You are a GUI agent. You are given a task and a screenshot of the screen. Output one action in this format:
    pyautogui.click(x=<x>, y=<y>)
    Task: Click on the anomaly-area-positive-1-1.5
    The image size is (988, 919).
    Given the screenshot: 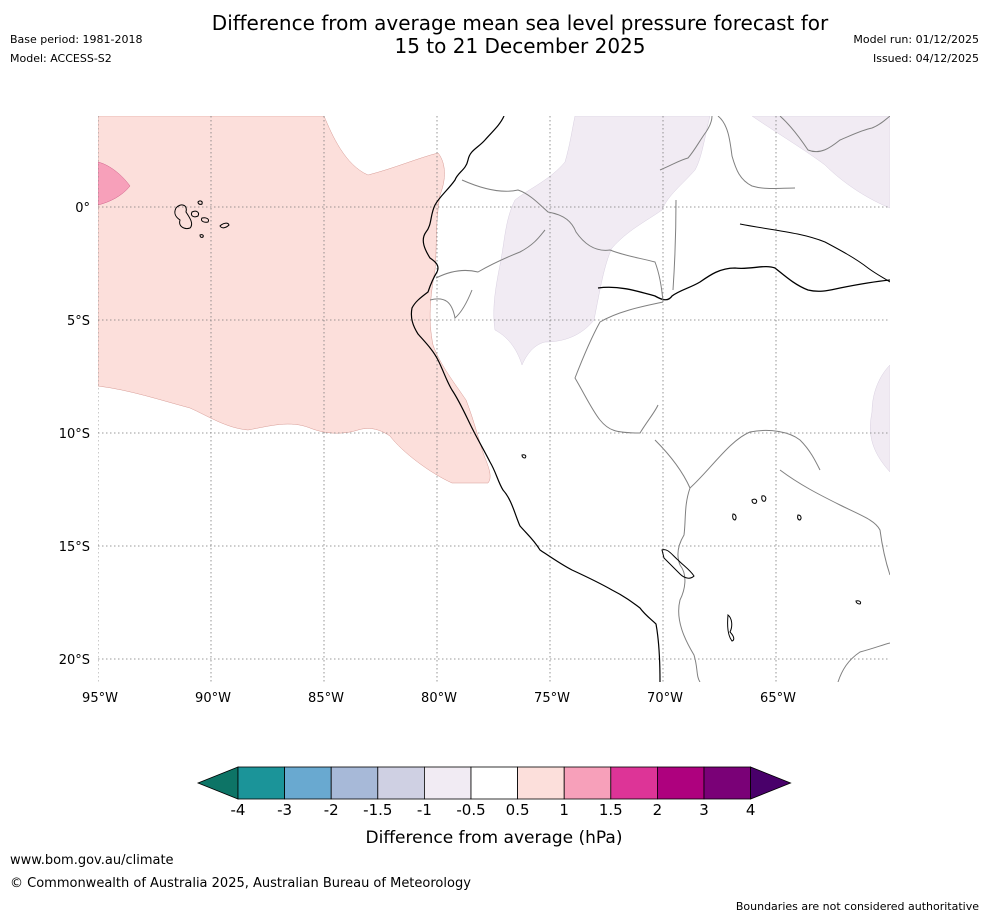 What is the action you would take?
    pyautogui.click(x=114, y=183)
    